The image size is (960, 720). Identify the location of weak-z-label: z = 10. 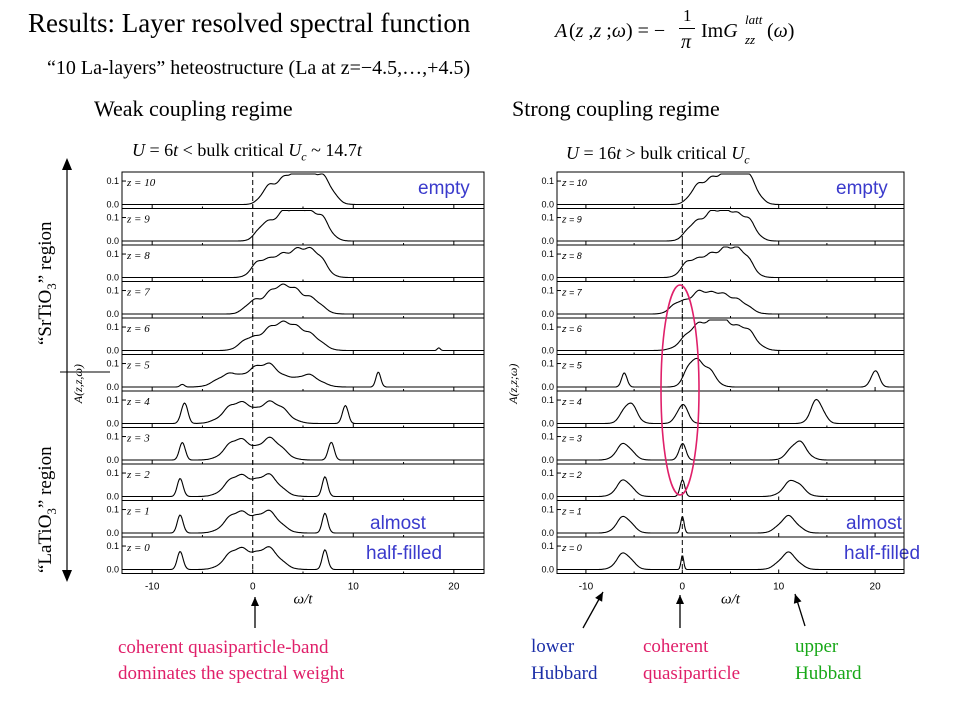
(141, 183).